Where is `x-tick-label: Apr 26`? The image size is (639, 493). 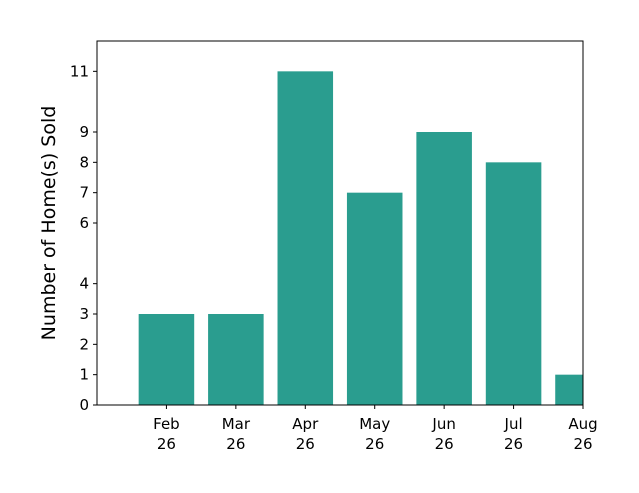
x-tick-label: Apr 26 is located at coordinates (305, 434).